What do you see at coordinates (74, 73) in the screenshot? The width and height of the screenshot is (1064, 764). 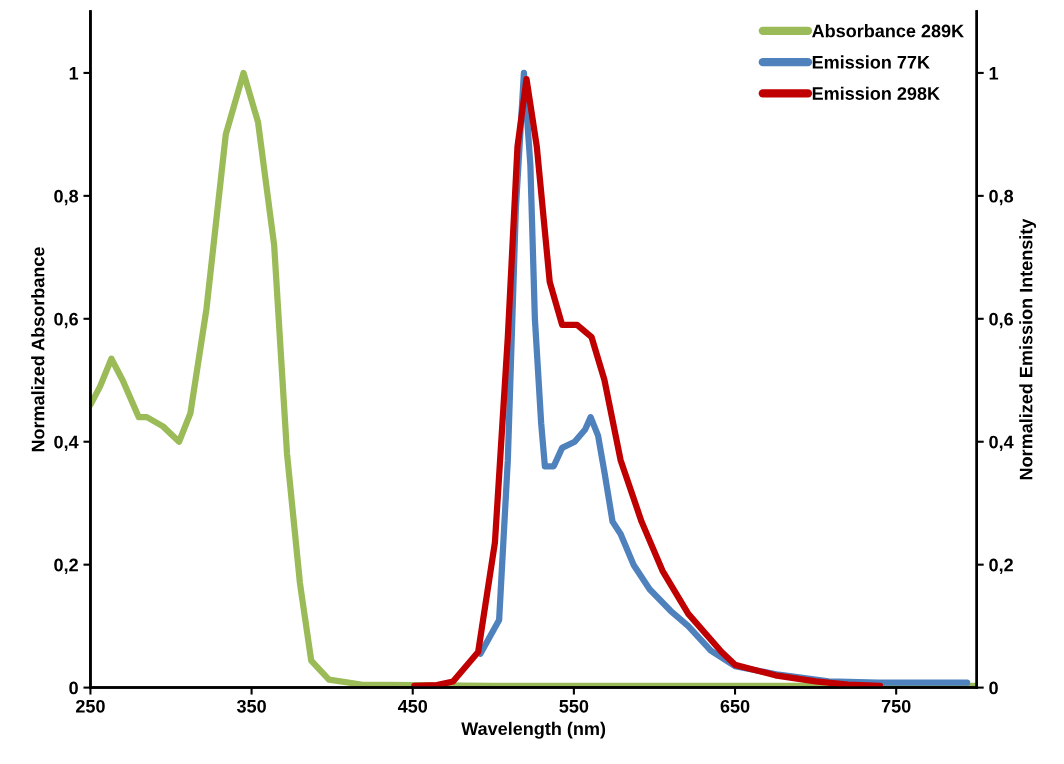 I see `y-tick-label: 1` at bounding box center [74, 73].